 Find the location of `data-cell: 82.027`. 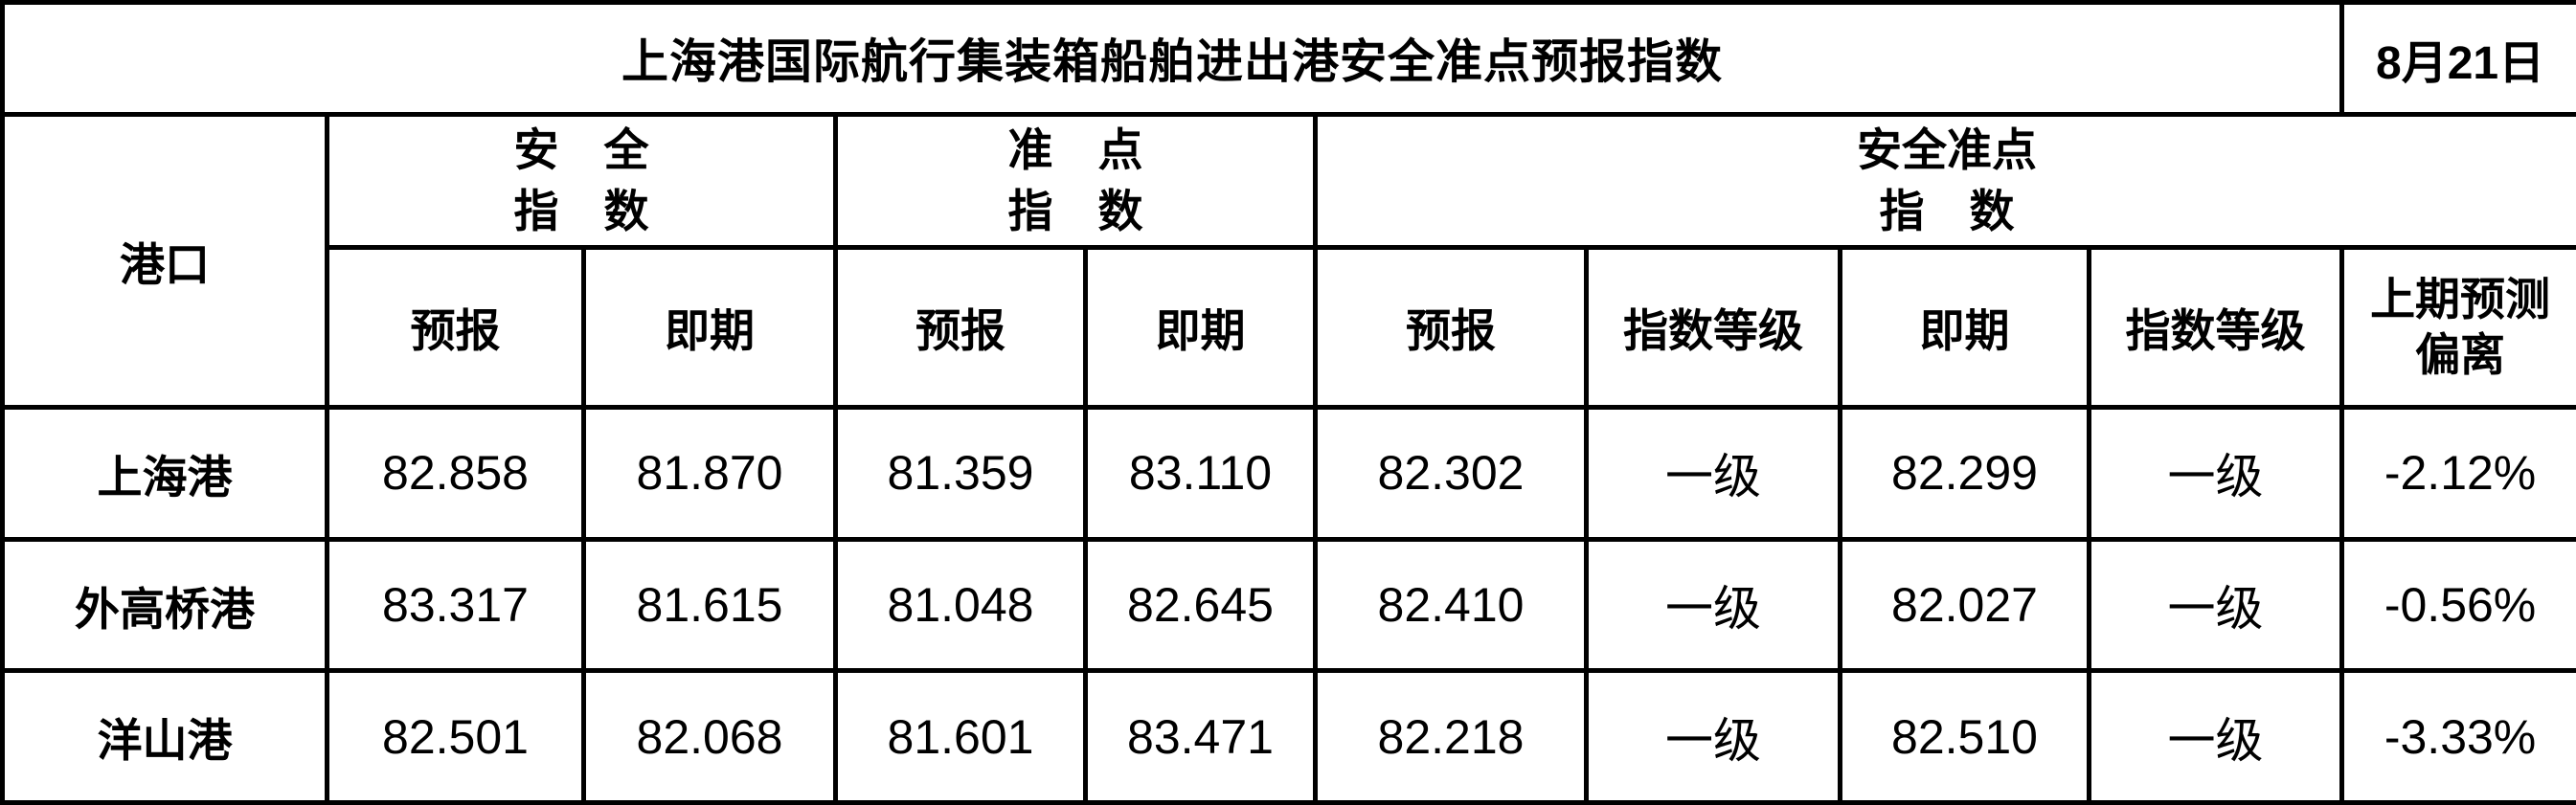

data-cell: 82.027 is located at coordinates (1964, 605).